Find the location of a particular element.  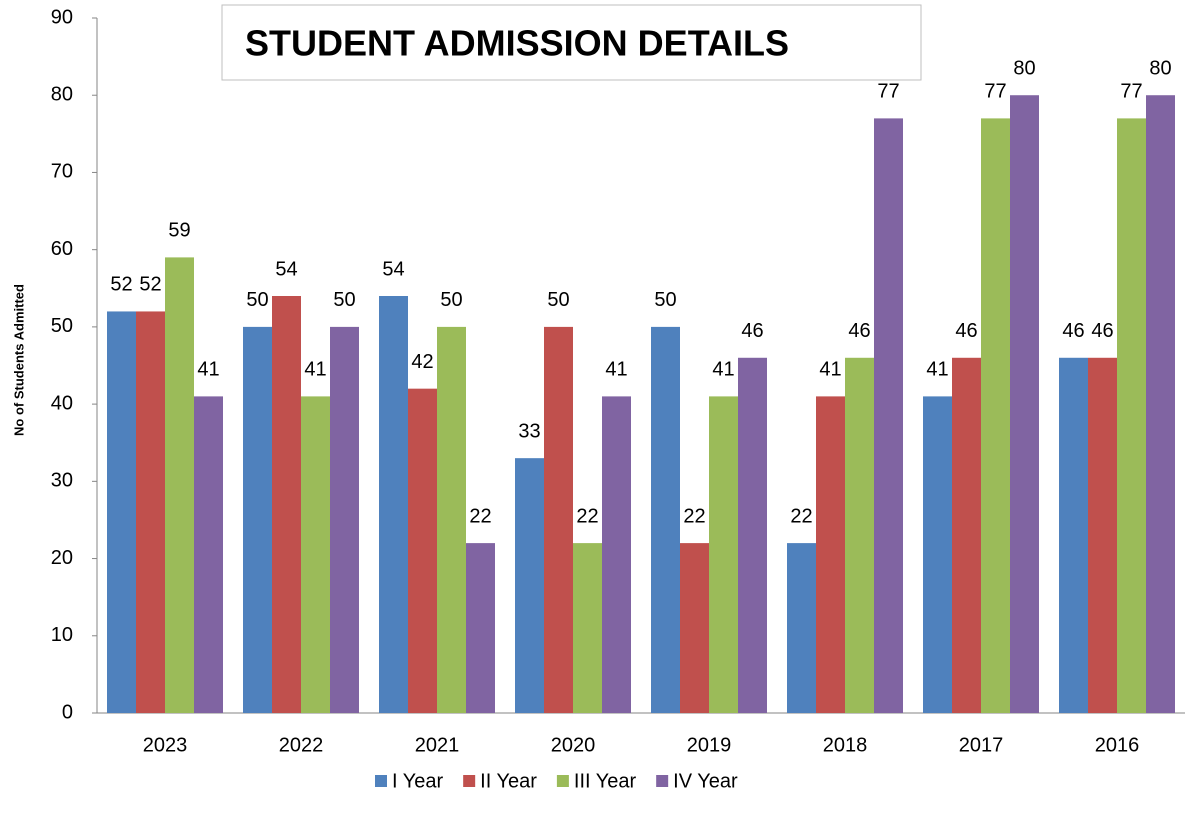

chart-title: STUDENT ADMISSION DETAILS is located at coordinates (517, 43).